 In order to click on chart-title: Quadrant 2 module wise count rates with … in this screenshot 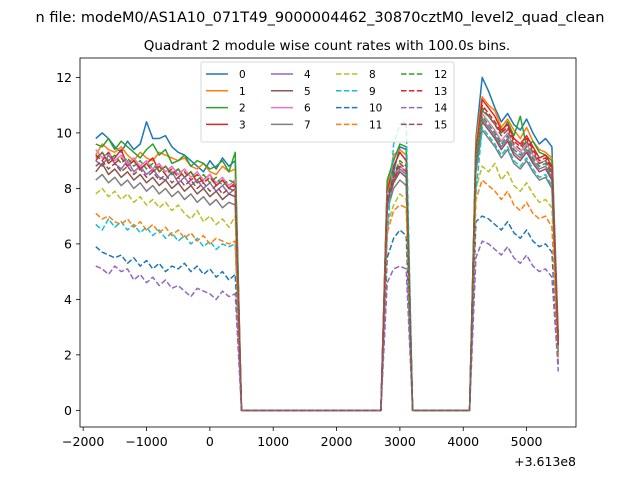, I will do `click(327, 46)`.